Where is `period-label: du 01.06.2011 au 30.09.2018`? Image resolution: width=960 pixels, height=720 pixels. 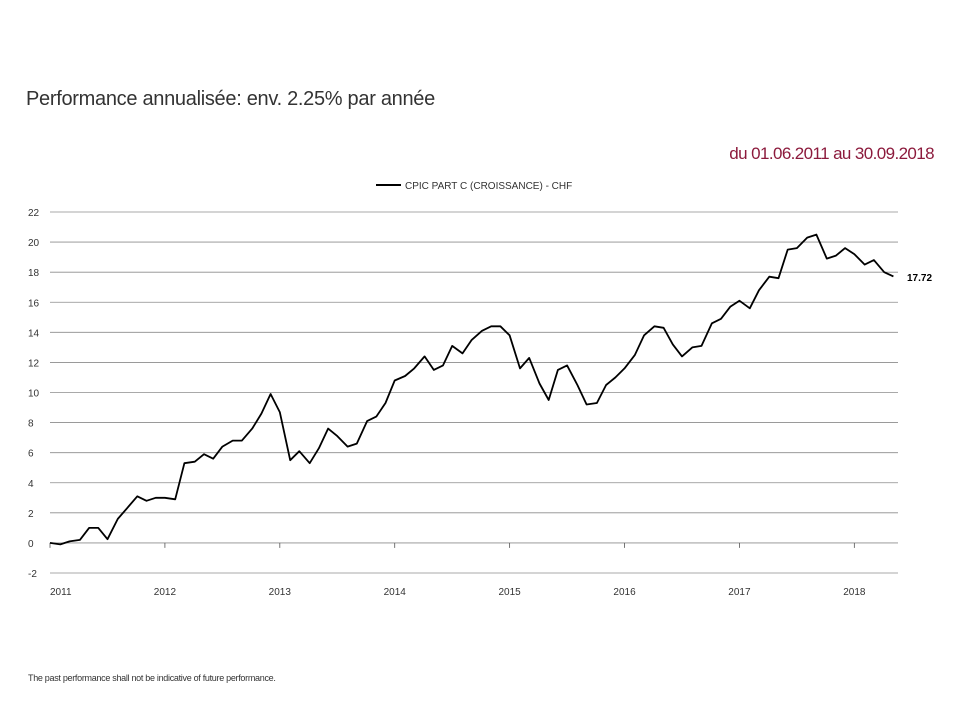
period-label: du 01.06.2011 au 30.09.2018 is located at coordinates (831, 153).